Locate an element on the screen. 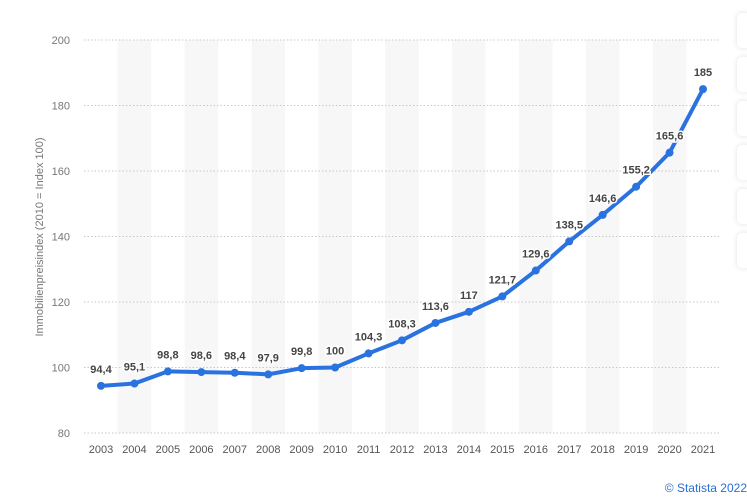  data-label: 113,6 is located at coordinates (435, 307).